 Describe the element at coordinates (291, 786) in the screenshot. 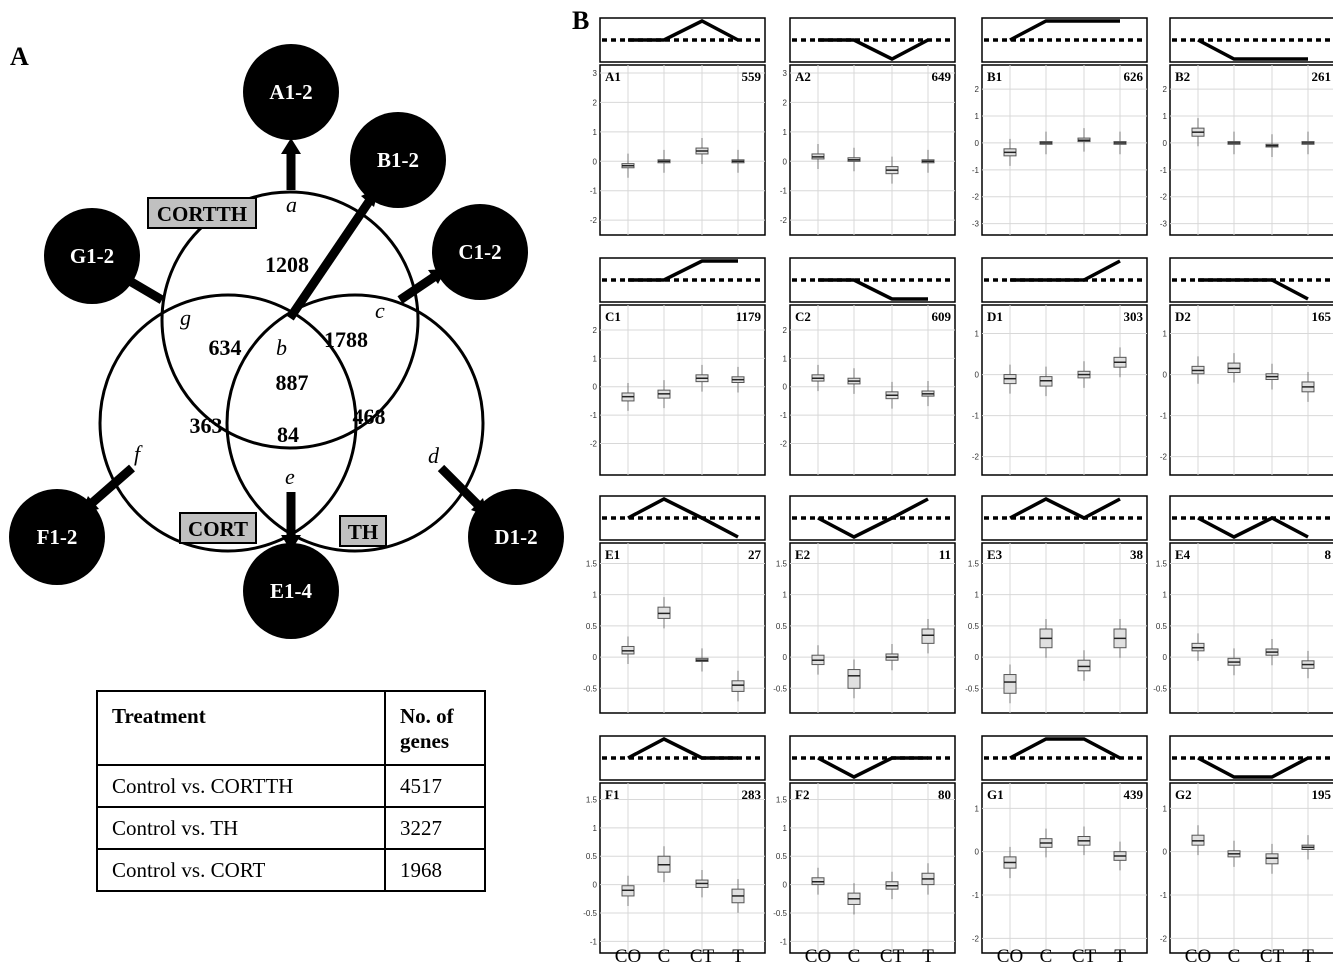

I see `table-row: Control vs. CORTTH 4517` at that location.